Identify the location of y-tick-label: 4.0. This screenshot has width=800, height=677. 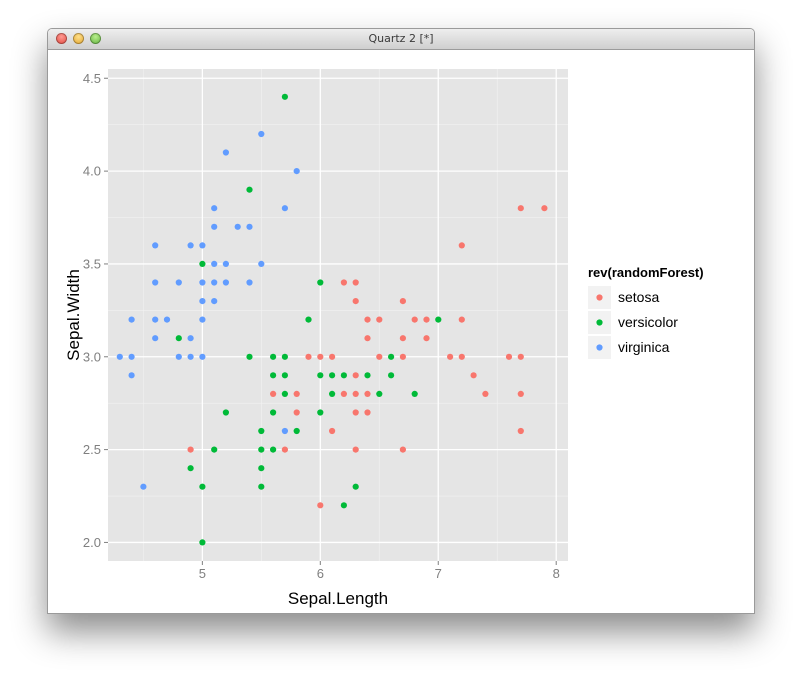
(92, 171).